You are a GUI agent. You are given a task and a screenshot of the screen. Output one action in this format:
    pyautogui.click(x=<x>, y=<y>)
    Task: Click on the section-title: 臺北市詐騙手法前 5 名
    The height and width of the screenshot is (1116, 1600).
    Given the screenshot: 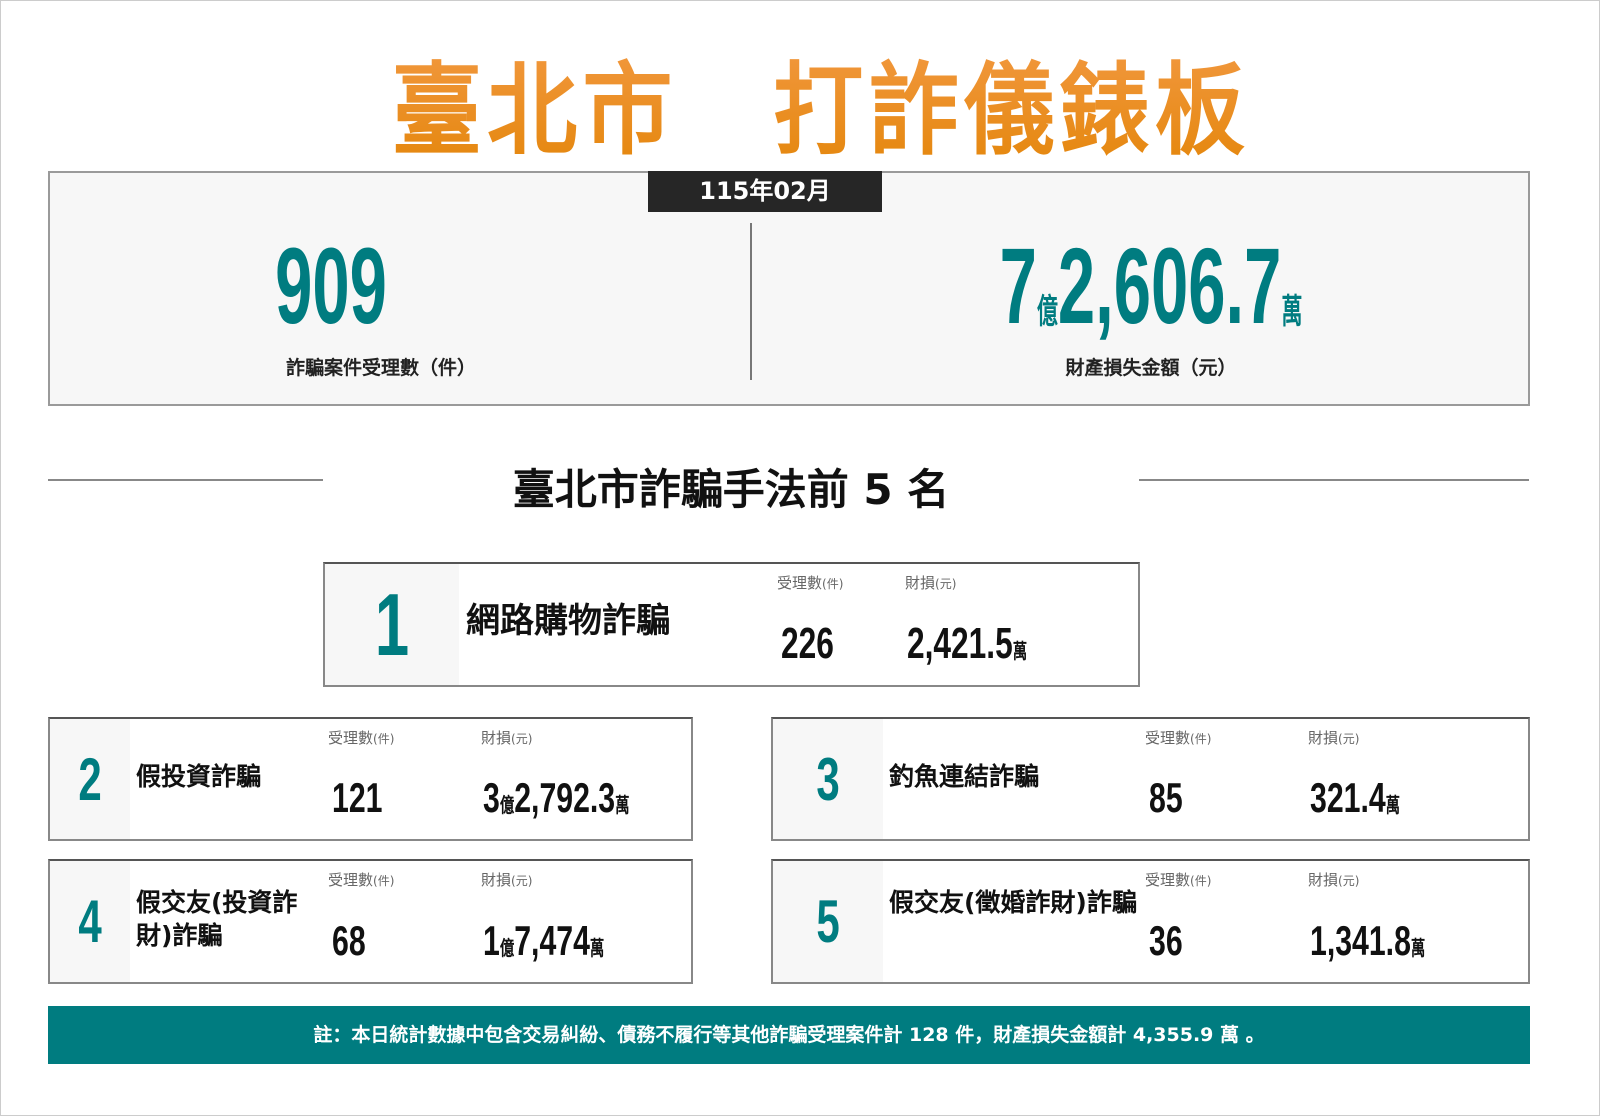 What is the action you would take?
    pyautogui.click(x=731, y=489)
    